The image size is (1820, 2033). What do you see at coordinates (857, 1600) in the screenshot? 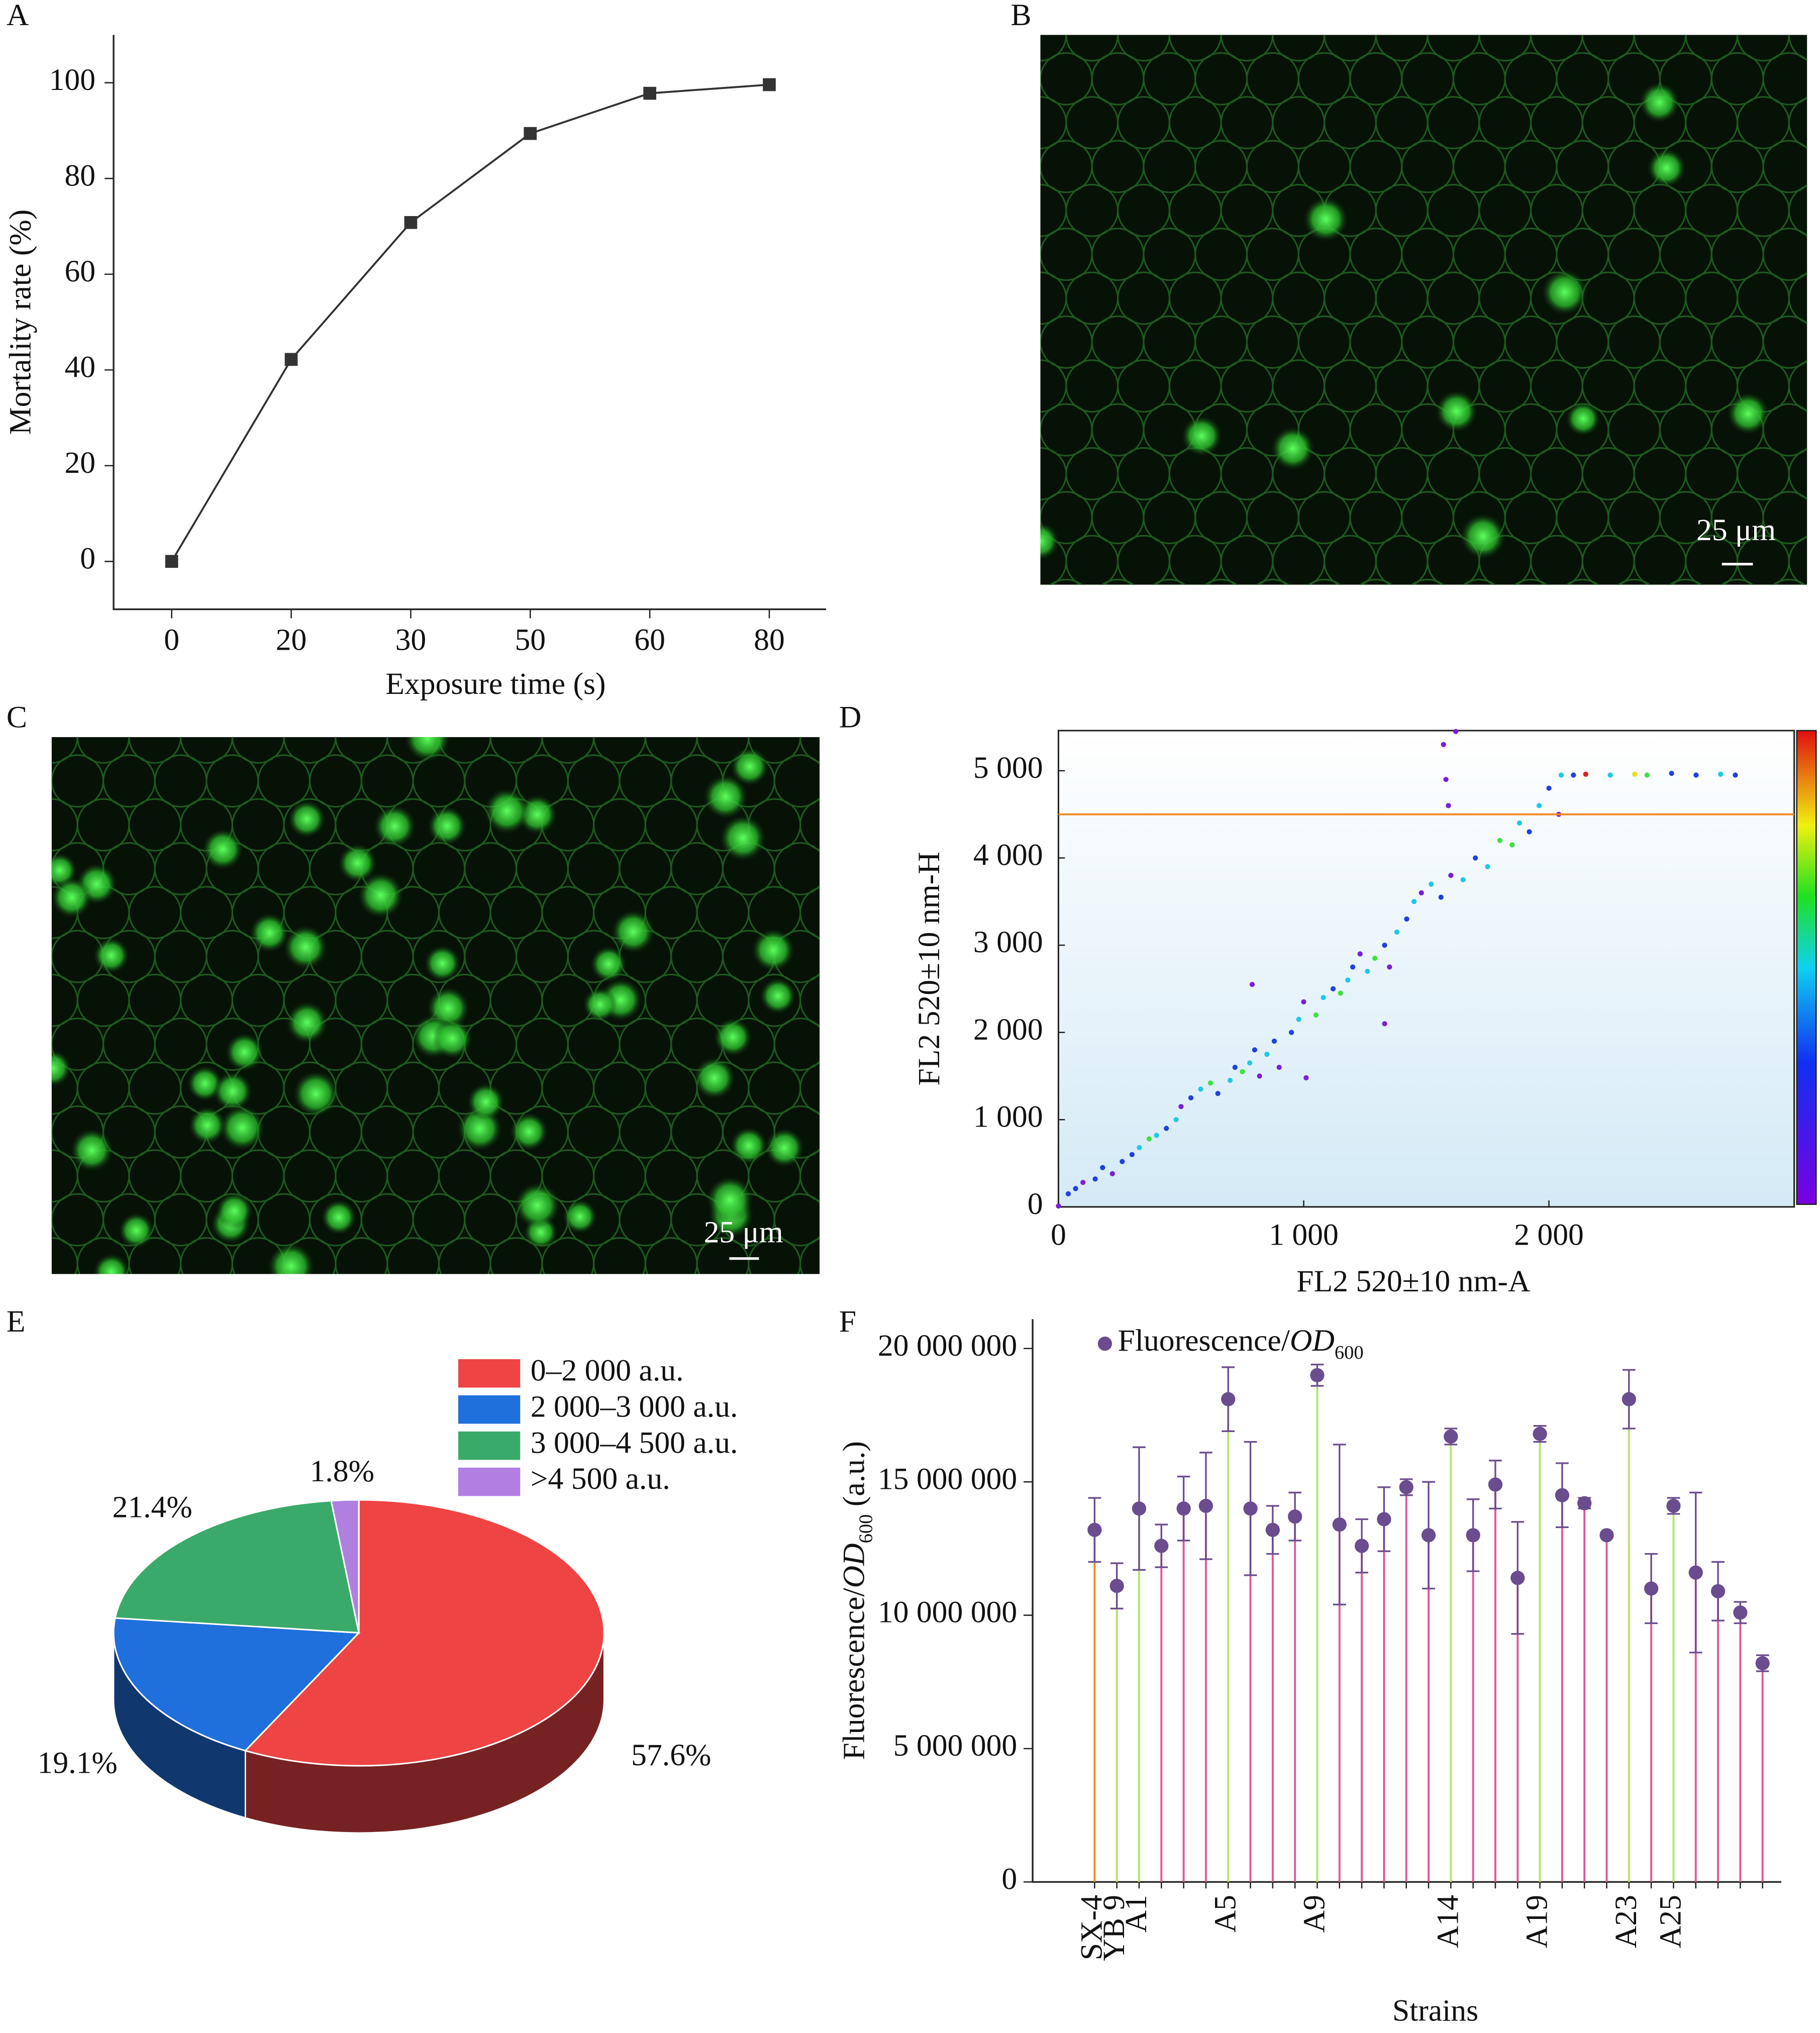
I see `y-axis-label: Fluorescence/OD600 (a.u.)` at bounding box center [857, 1600].